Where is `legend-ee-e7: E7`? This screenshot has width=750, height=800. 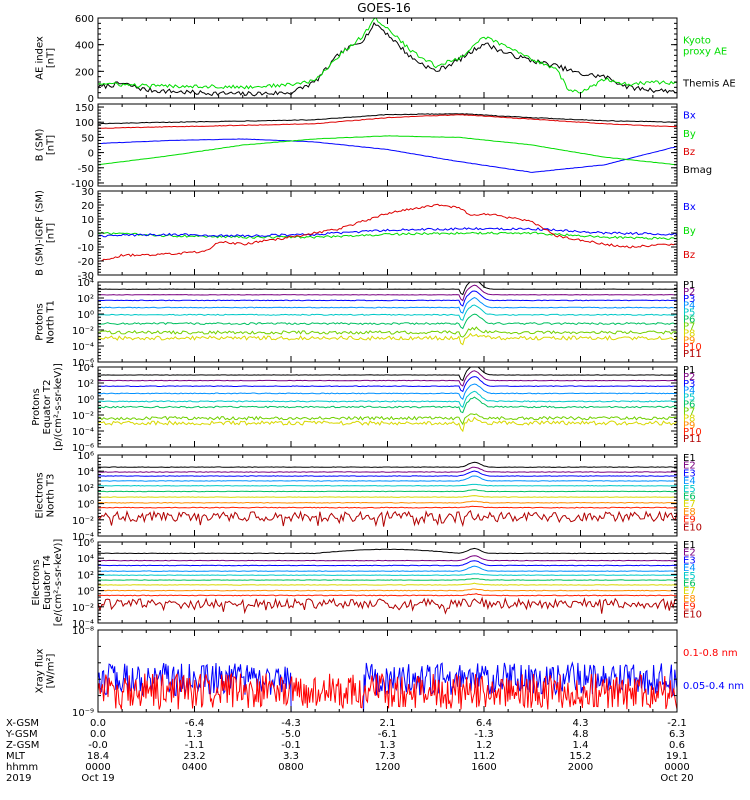 legend-ee-e7: E7 is located at coordinates (689, 591).